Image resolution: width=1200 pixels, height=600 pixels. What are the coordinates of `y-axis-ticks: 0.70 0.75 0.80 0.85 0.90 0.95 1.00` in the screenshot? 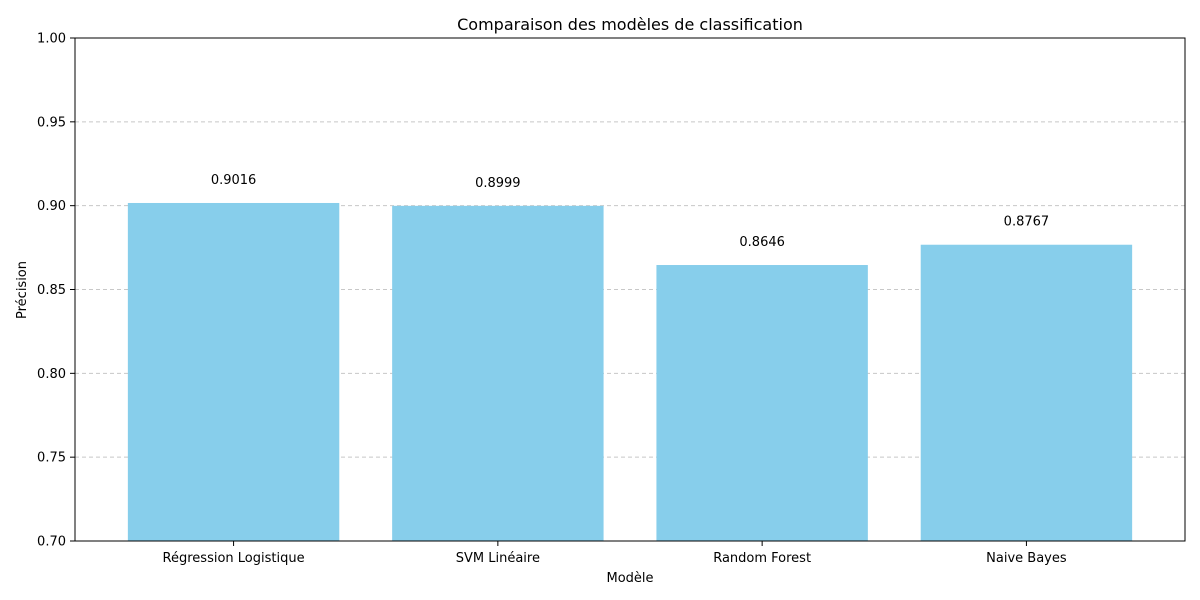 It's located at (56, 291).